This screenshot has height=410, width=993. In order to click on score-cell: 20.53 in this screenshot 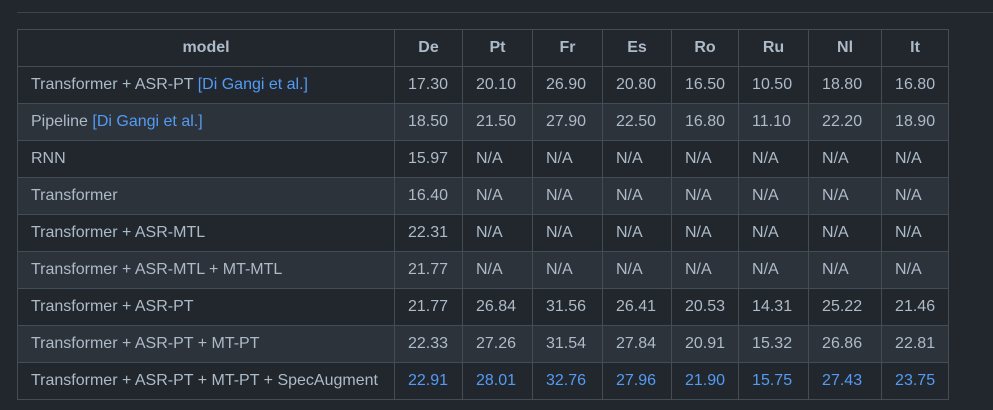, I will do `click(705, 307)`.